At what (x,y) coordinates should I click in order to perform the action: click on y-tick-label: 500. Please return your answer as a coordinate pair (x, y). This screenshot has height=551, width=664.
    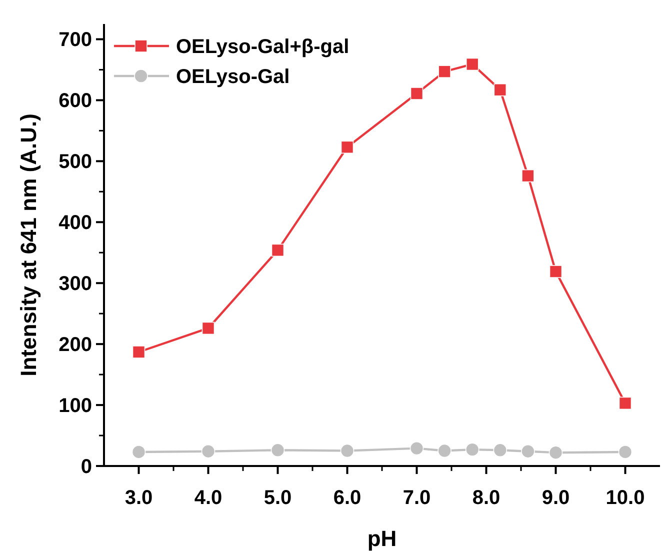
    Looking at the image, I should click on (75, 162).